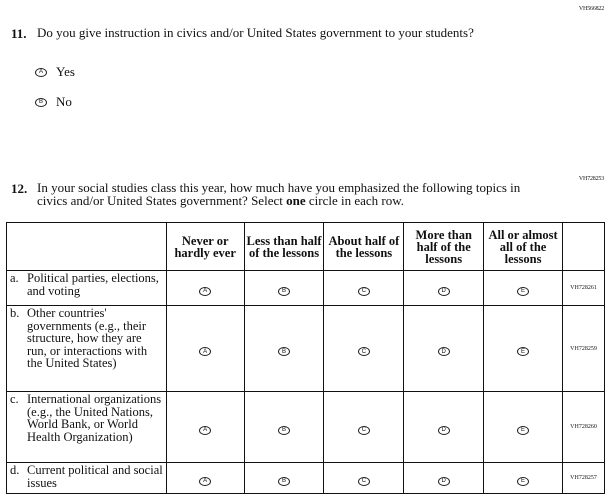 The width and height of the screenshot is (611, 500). I want to click on column-header: About half of the lessons, so click(364, 246).